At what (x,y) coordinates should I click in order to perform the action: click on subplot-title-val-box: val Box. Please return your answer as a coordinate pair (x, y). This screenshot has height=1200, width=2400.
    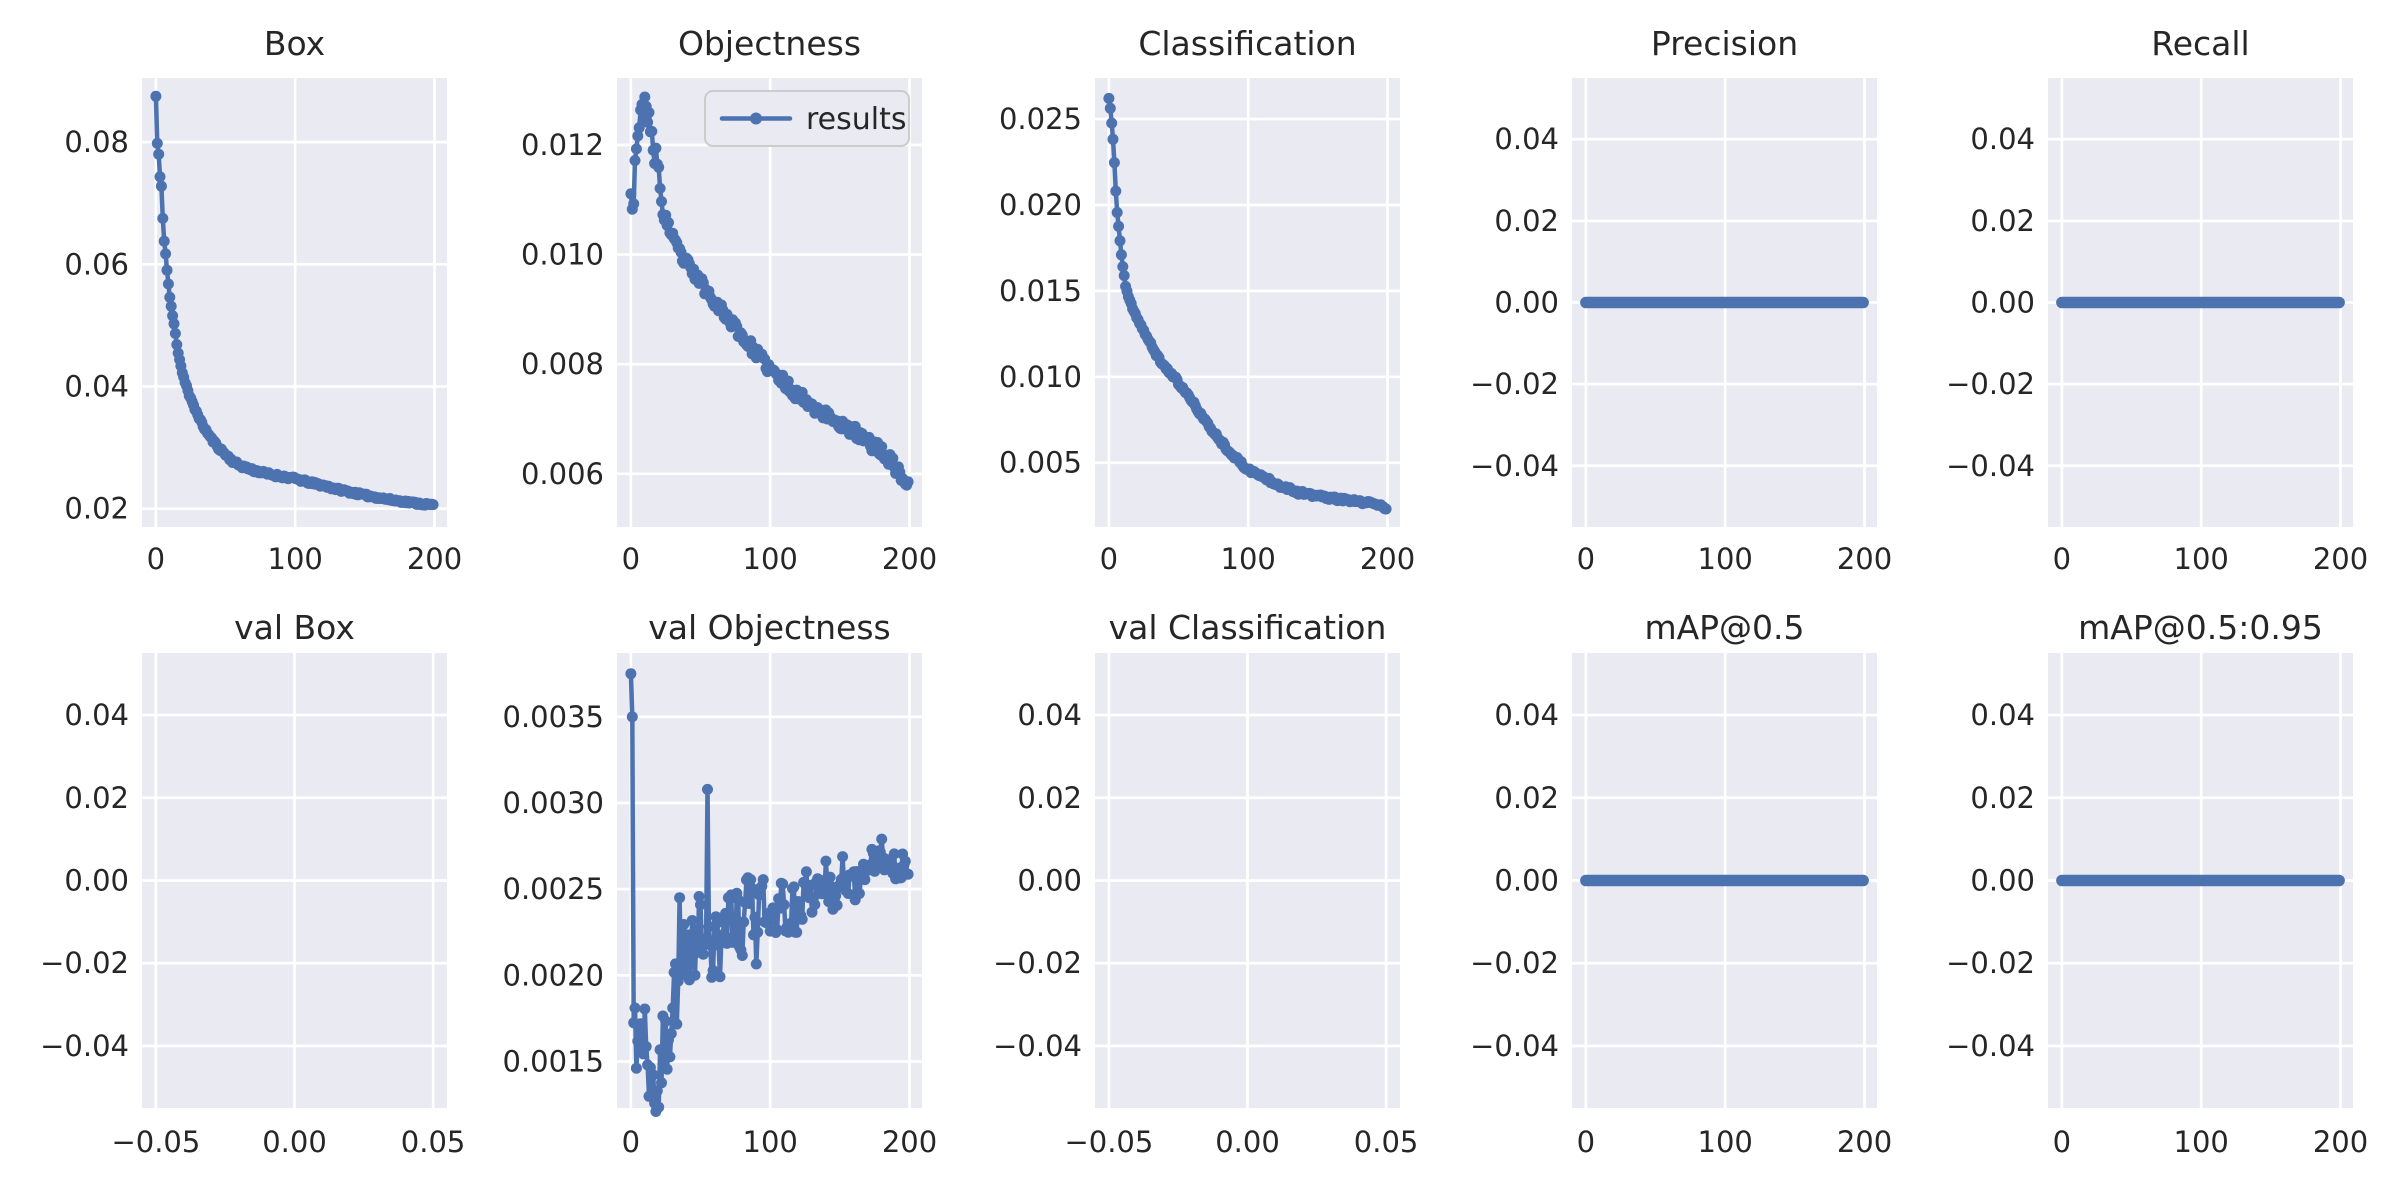
    Looking at the image, I should click on (294, 627).